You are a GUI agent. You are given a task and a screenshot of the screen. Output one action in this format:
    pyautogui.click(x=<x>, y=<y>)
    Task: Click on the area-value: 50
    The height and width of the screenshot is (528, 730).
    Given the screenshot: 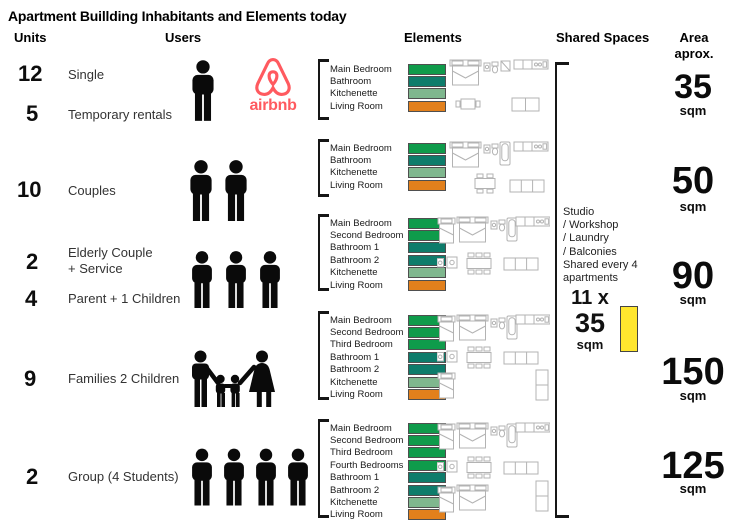 What is the action you would take?
    pyautogui.click(x=693, y=181)
    